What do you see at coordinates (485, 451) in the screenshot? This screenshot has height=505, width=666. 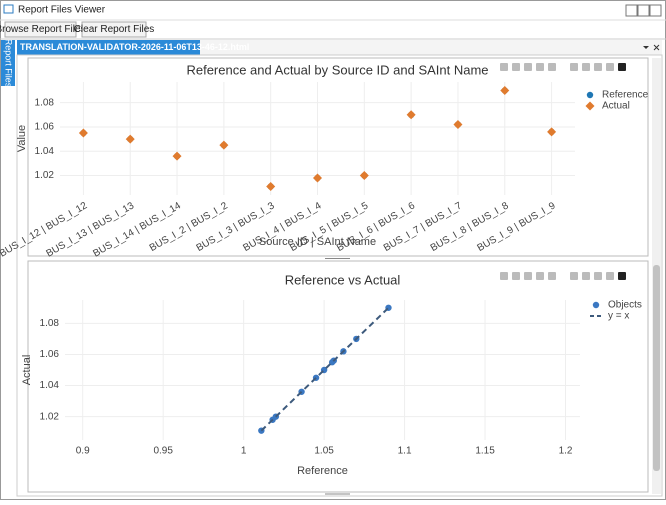 I see `x-tick-label: 1.15` at bounding box center [485, 451].